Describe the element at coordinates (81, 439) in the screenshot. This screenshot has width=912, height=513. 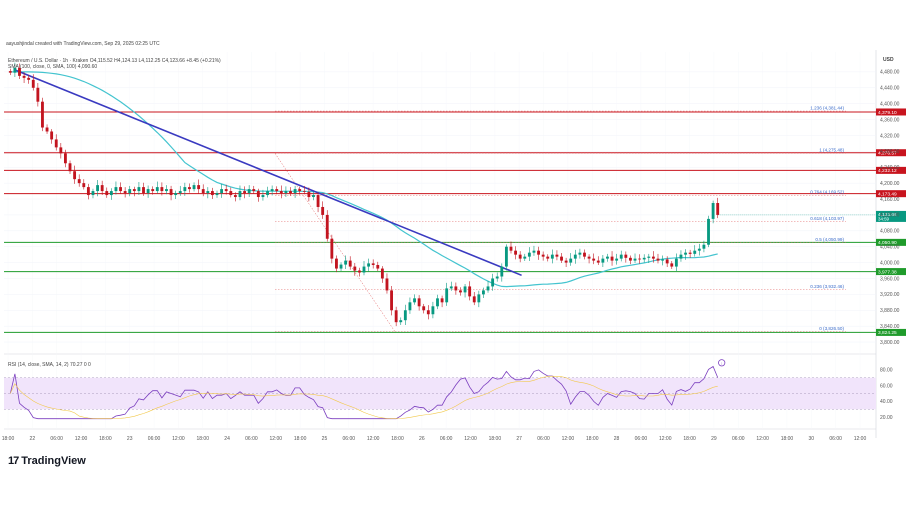
I see `time-tick-label: 12:00` at that location.